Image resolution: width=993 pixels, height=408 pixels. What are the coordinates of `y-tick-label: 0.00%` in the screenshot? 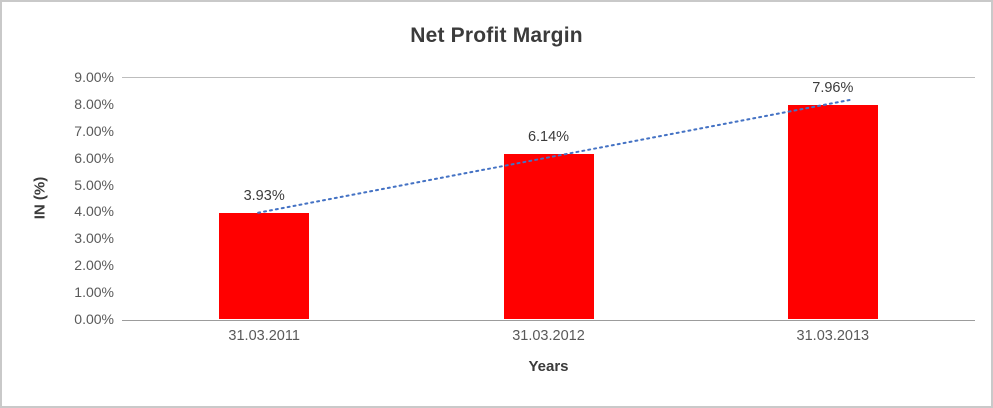 It's located at (94, 319).